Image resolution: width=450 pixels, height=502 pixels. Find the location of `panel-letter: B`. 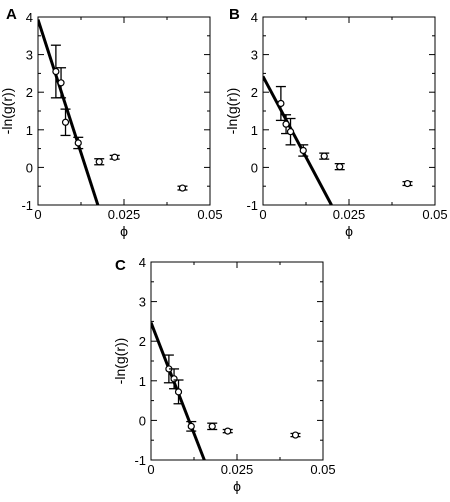

panel-letter: B is located at coordinates (234, 14).